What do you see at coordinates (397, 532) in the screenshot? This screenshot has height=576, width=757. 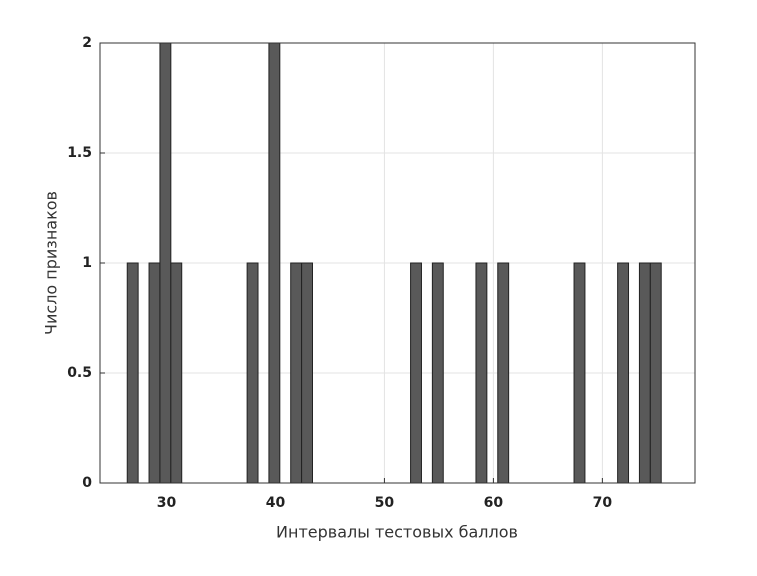 I see `x-axis-label: Интервалы тестовых баллов` at bounding box center [397, 532].